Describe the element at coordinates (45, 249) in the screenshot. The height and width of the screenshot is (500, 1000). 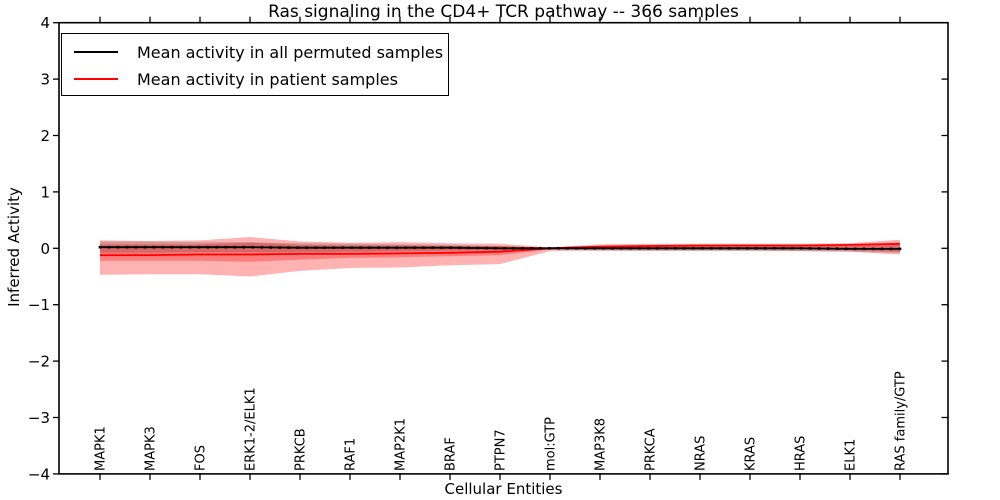
I see `y-tick-label: 0` at that location.